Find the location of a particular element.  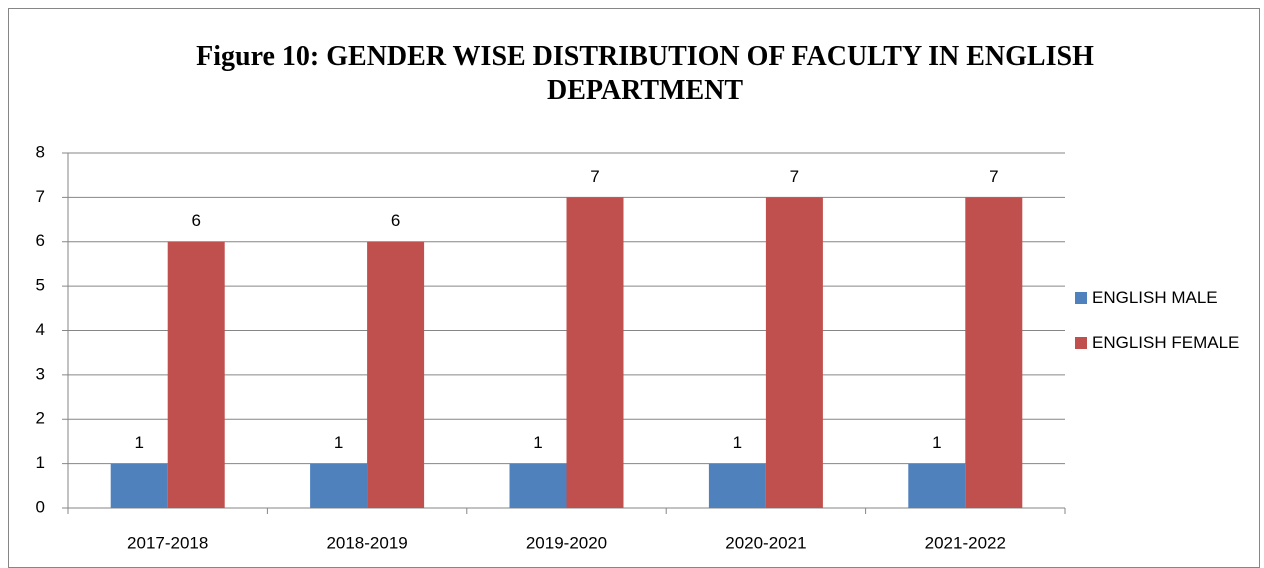

y-tick-label: 3 is located at coordinates (40, 373).